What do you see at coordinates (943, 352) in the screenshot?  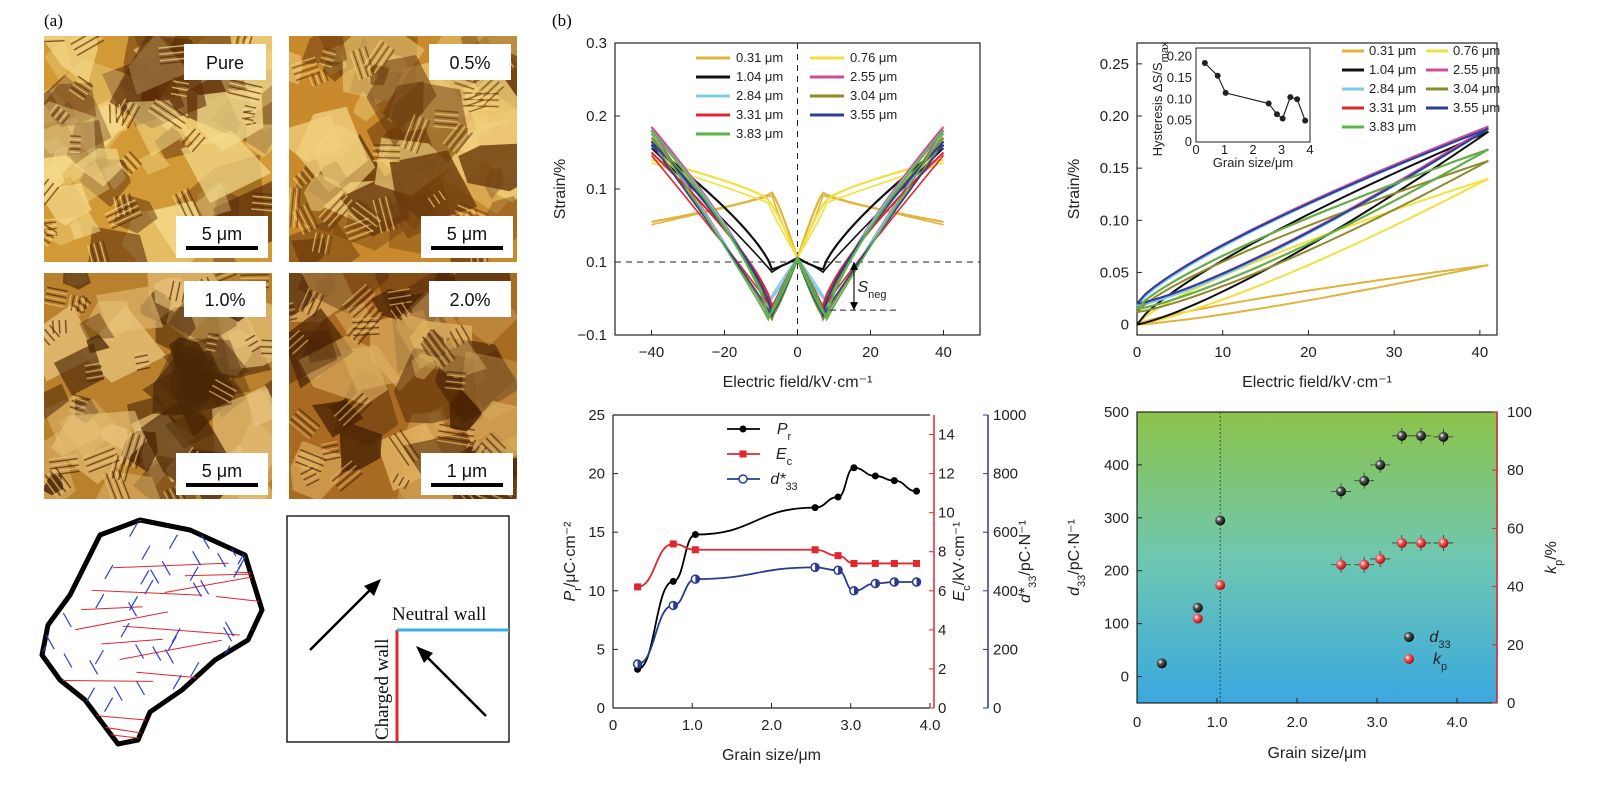 I see `x-tick-label: 40` at bounding box center [943, 352].